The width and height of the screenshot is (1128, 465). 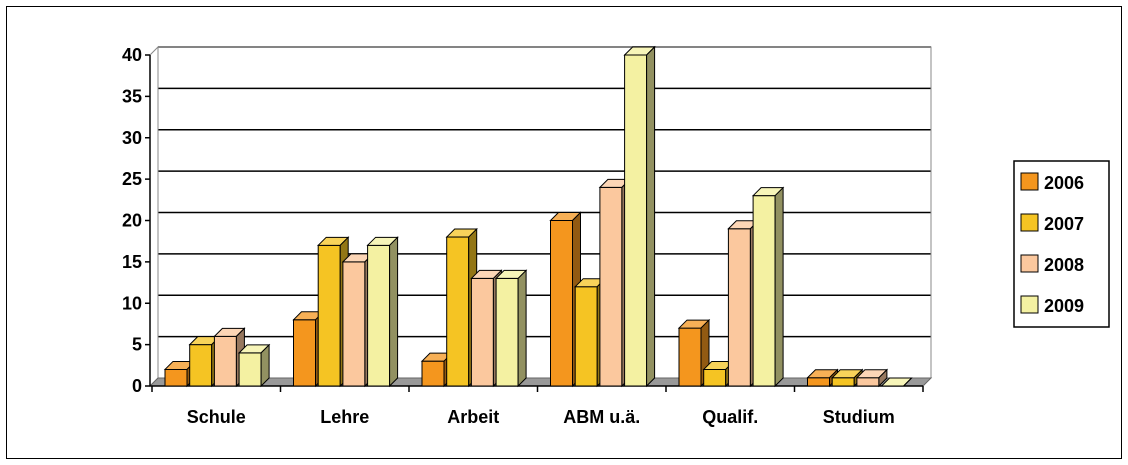 I want to click on legend-label: 2009, so click(x=1064, y=306).